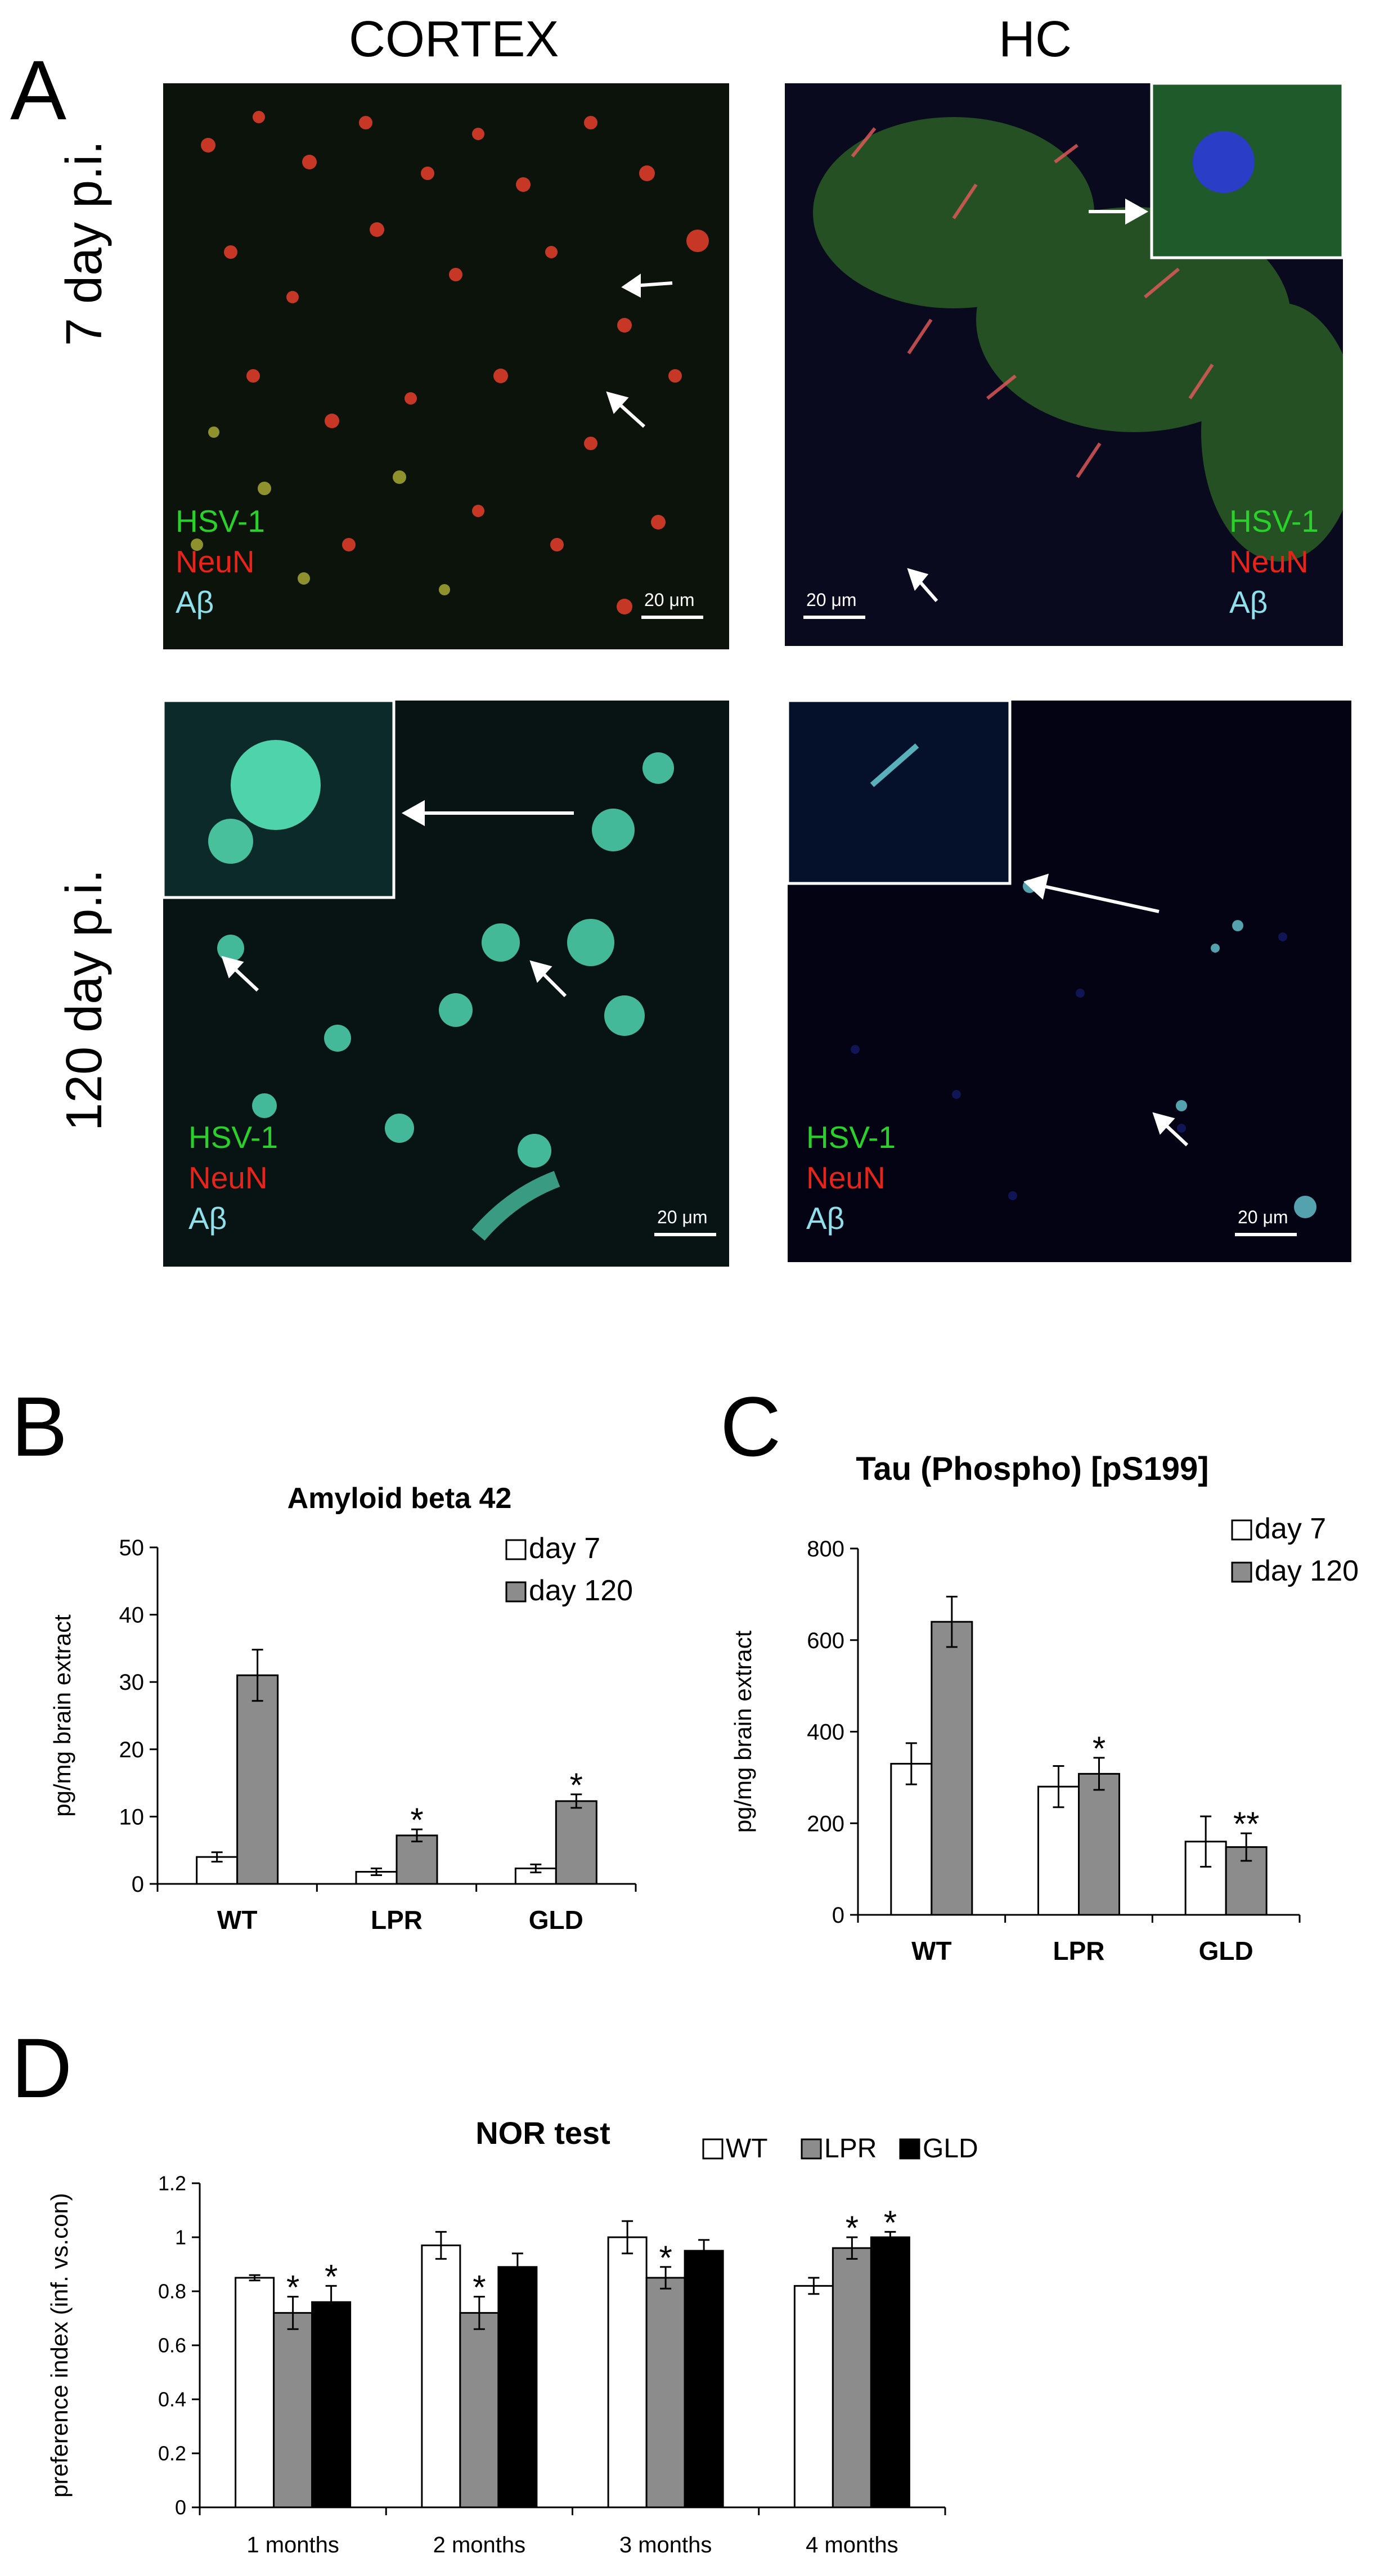  Describe the element at coordinates (454, 39) in the screenshot. I see `column-title-cortex: CORTEX` at that location.